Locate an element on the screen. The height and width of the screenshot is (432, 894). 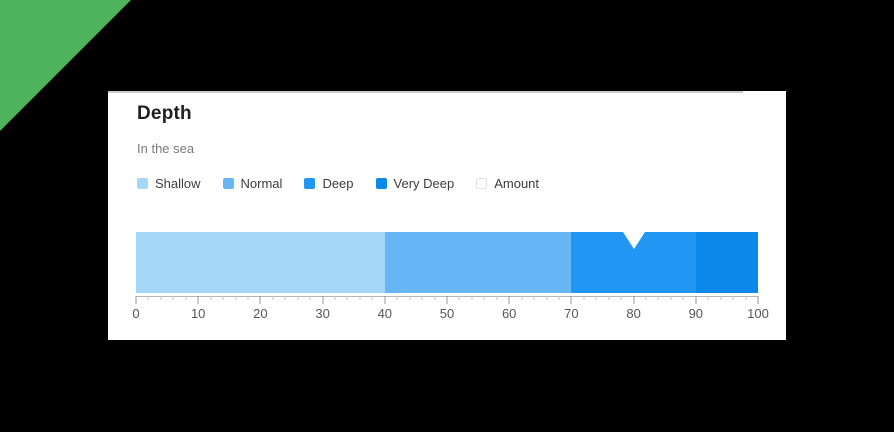
axis-label: 50 is located at coordinates (447, 313).